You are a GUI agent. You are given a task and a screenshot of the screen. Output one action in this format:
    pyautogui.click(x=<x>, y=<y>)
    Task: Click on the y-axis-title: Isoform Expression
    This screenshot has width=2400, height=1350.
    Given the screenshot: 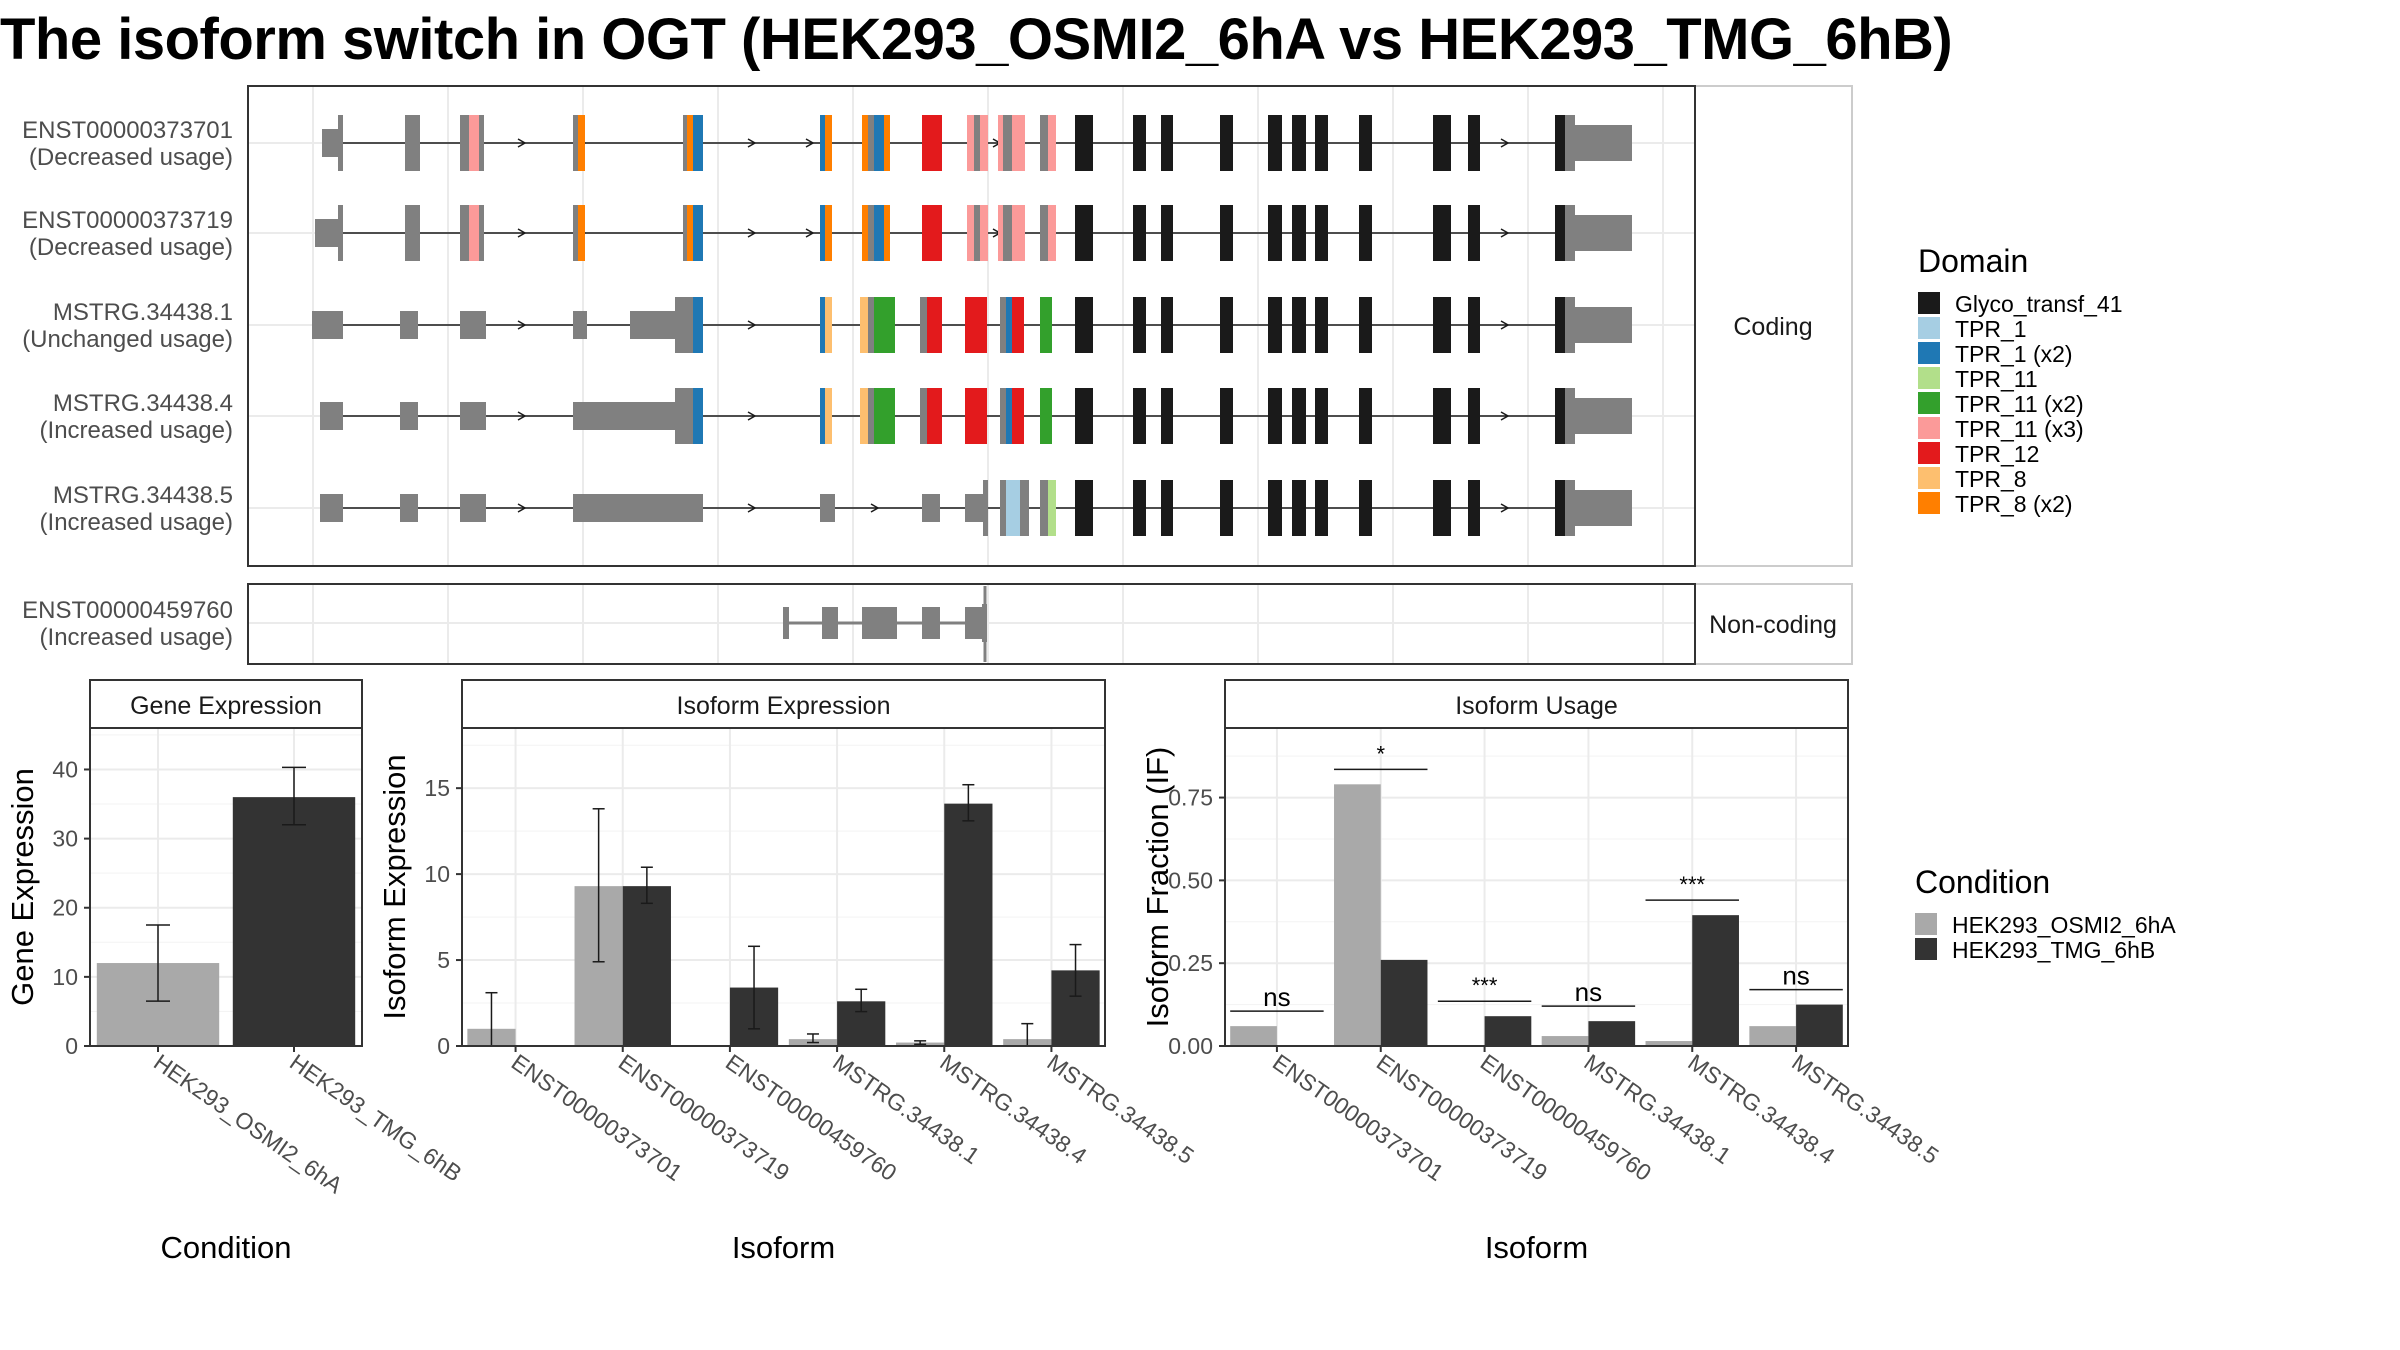 What is the action you would take?
    pyautogui.click(x=394, y=886)
    